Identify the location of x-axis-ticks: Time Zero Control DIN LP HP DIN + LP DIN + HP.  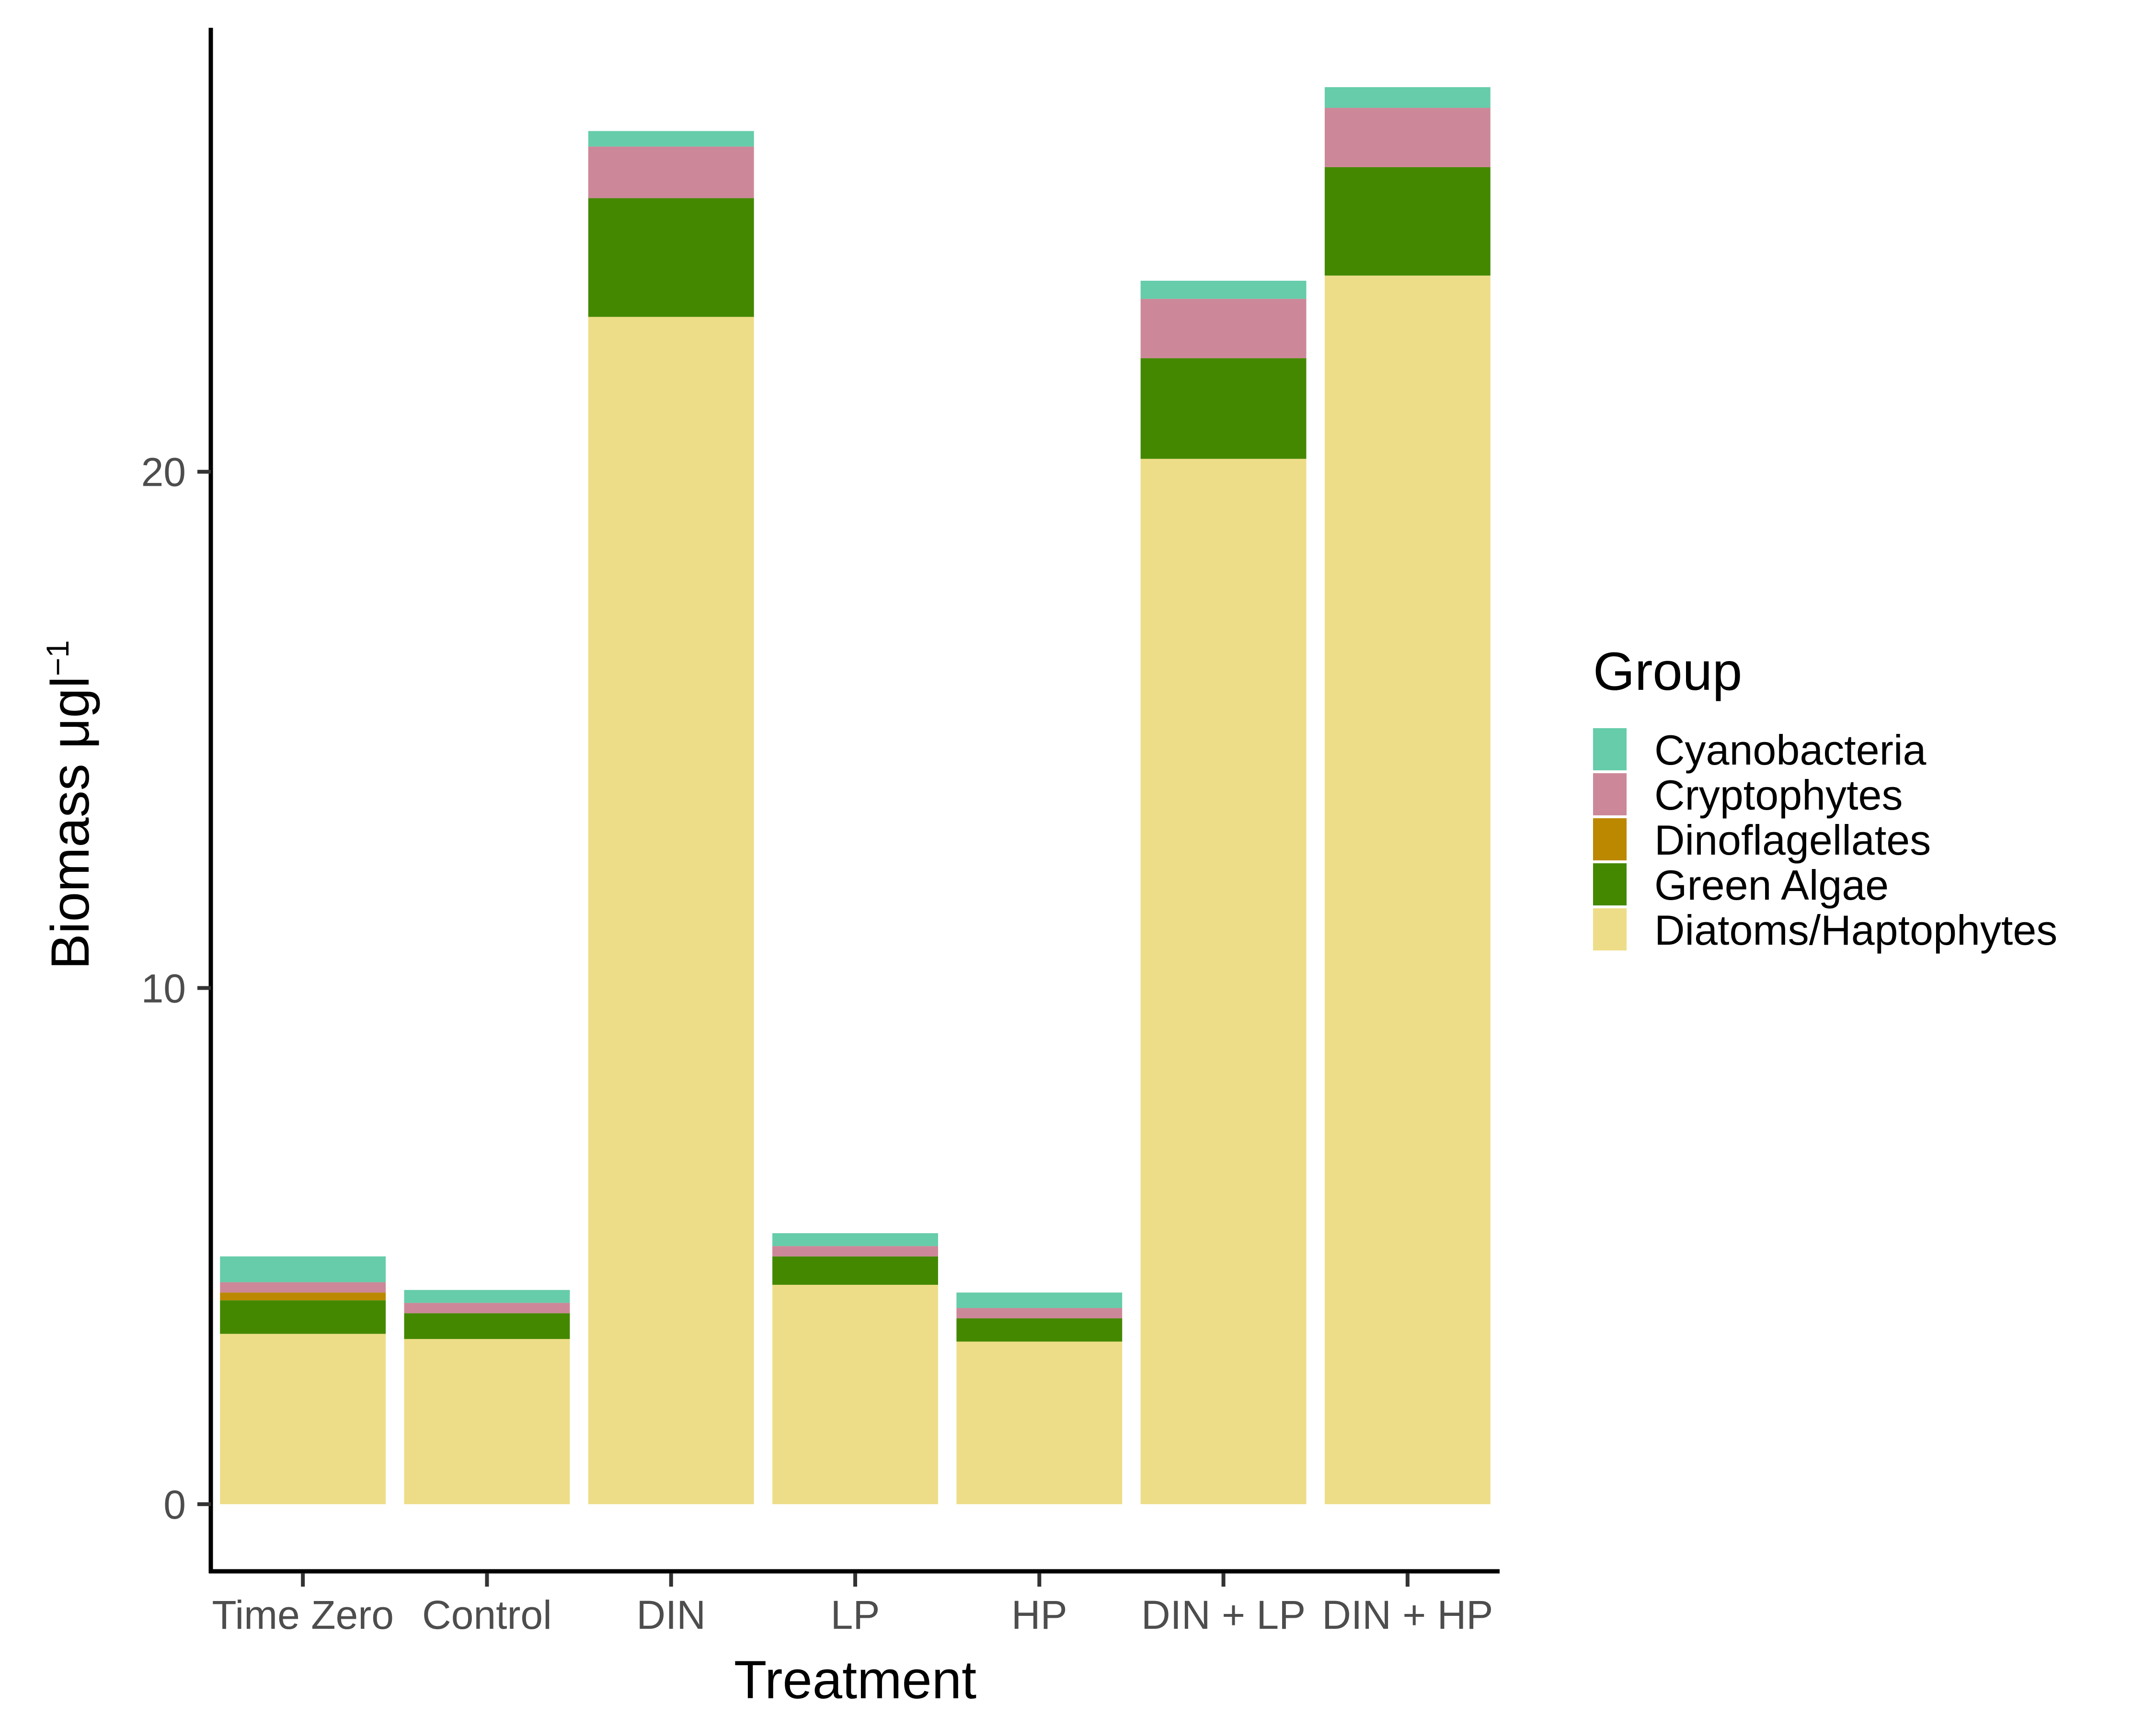
(852, 1605).